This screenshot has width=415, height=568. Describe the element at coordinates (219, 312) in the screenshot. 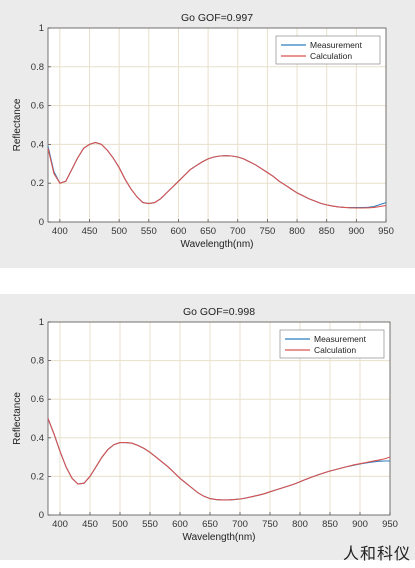

I see `chart-title: Go GOF=0.998` at that location.